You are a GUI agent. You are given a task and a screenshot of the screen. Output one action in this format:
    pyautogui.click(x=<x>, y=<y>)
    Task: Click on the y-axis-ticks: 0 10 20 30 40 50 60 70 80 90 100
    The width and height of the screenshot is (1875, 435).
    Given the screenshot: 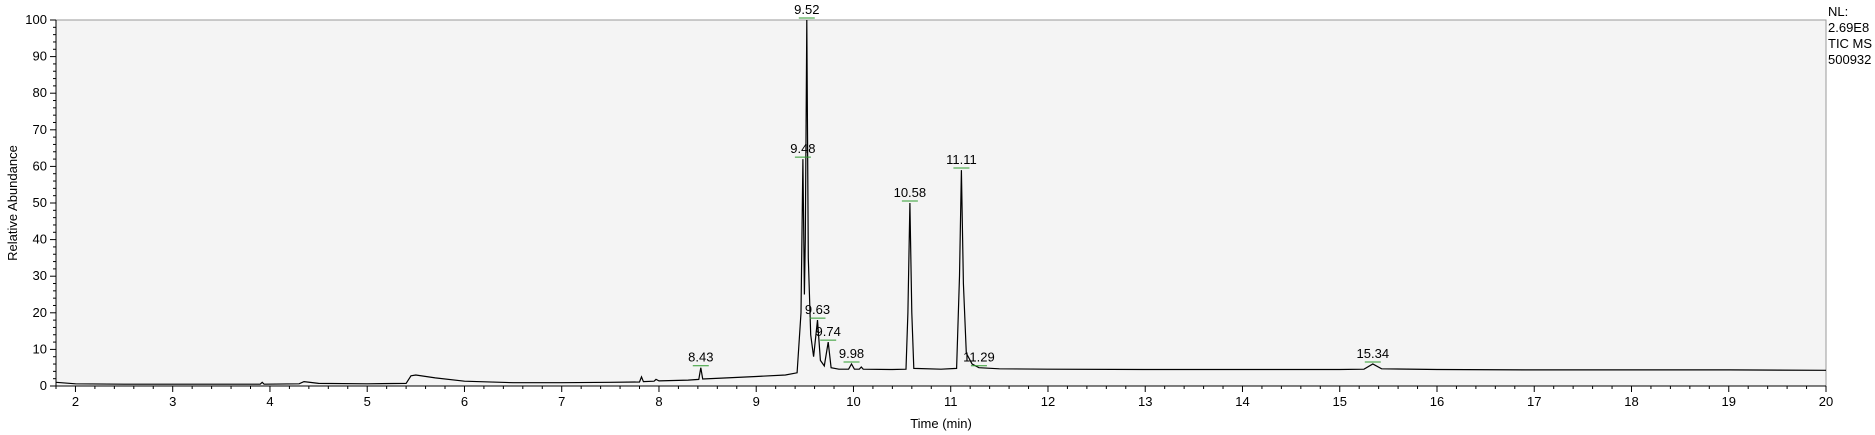 What is the action you would take?
    pyautogui.click(x=40, y=202)
    